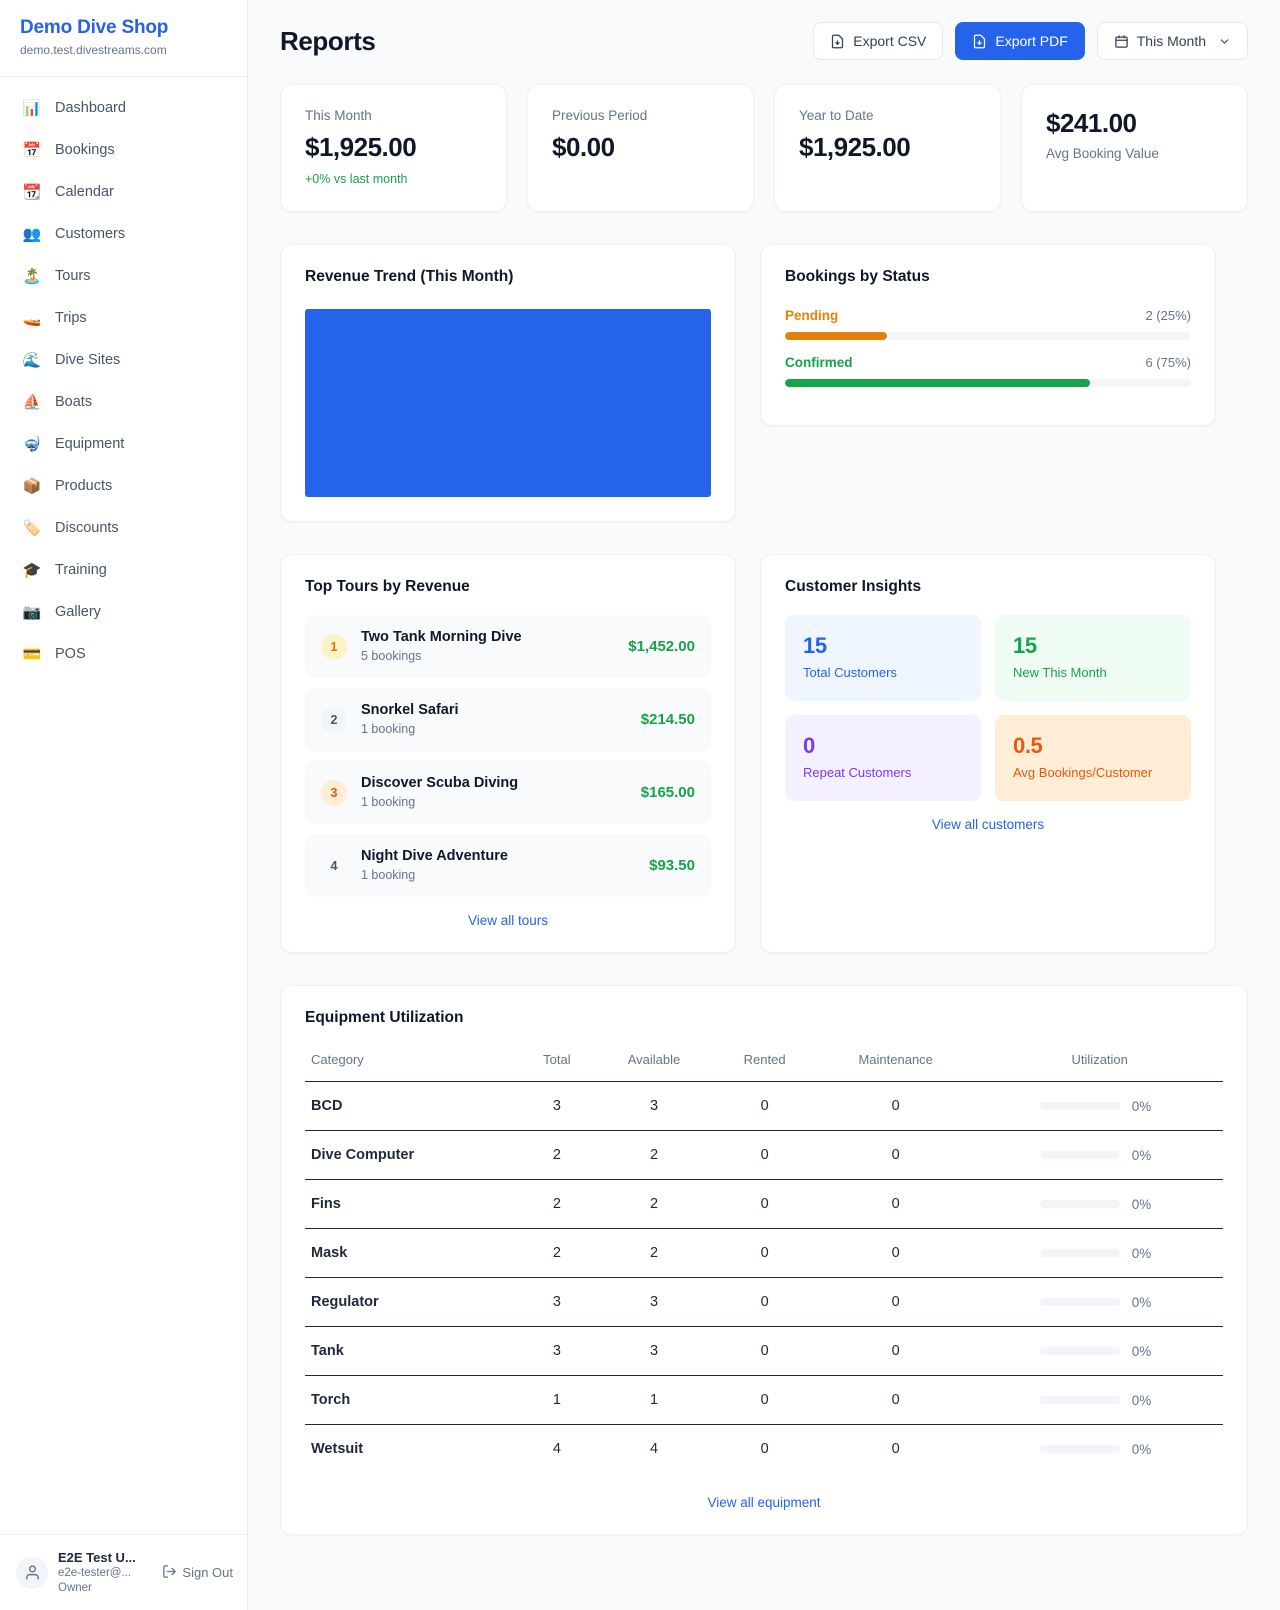 This screenshot has width=1280, height=1610. I want to click on package-icon: 📦, so click(32, 486).